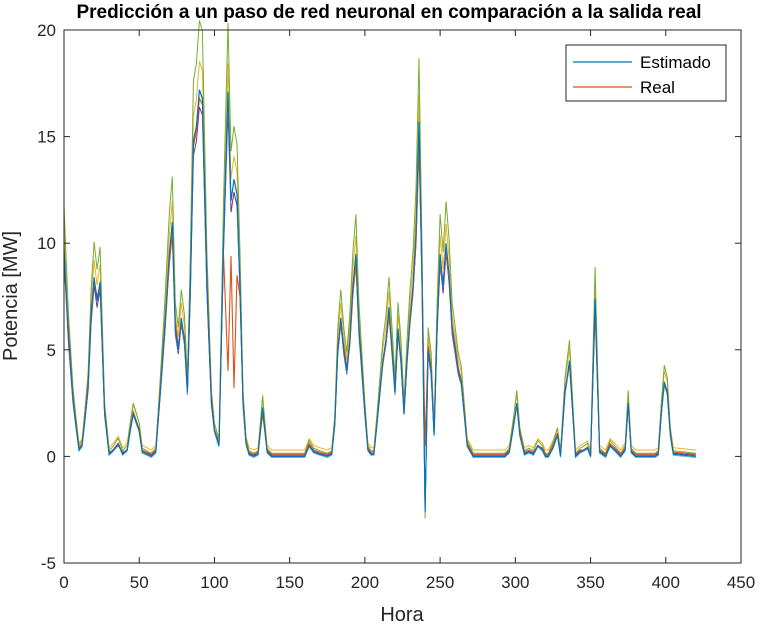 The image size is (780, 627). Describe the element at coordinates (51, 456) in the screenshot. I see `y-tick-label: 0` at that location.